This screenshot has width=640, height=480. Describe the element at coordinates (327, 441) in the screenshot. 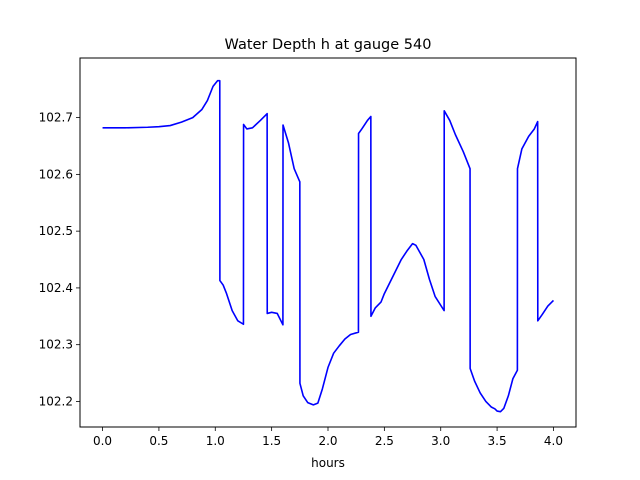

I see `x-tick-label: 2.0` at that location.